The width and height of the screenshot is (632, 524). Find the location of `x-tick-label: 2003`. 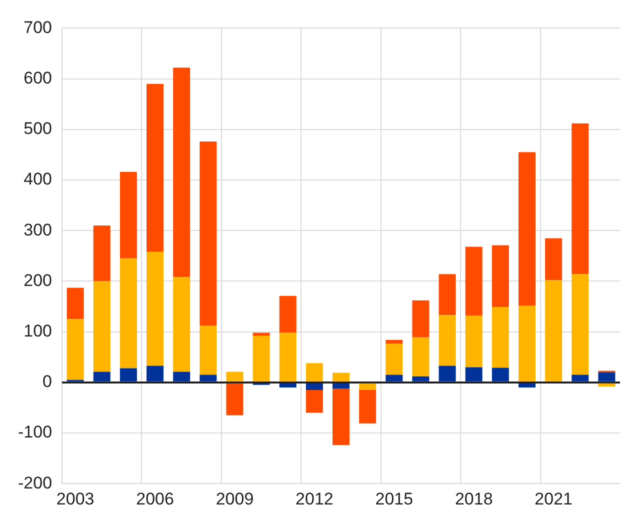

x-tick-label: 2003 is located at coordinates (75, 498).